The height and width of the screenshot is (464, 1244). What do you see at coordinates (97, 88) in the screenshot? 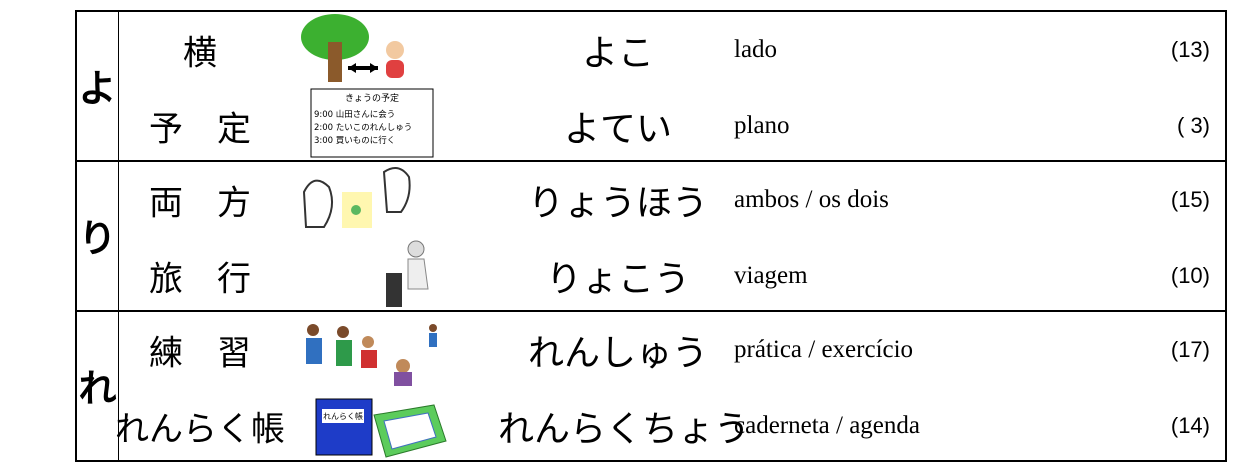
I see `kana-heading: よ` at bounding box center [97, 88].